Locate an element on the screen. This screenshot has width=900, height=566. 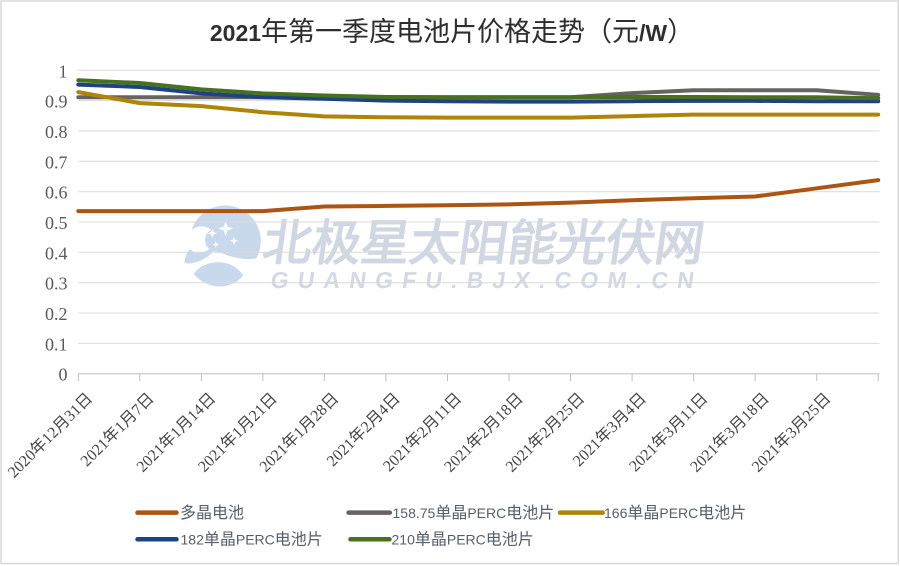
svg-text: 166单晶PERC电池片 is located at coordinates (675, 513).